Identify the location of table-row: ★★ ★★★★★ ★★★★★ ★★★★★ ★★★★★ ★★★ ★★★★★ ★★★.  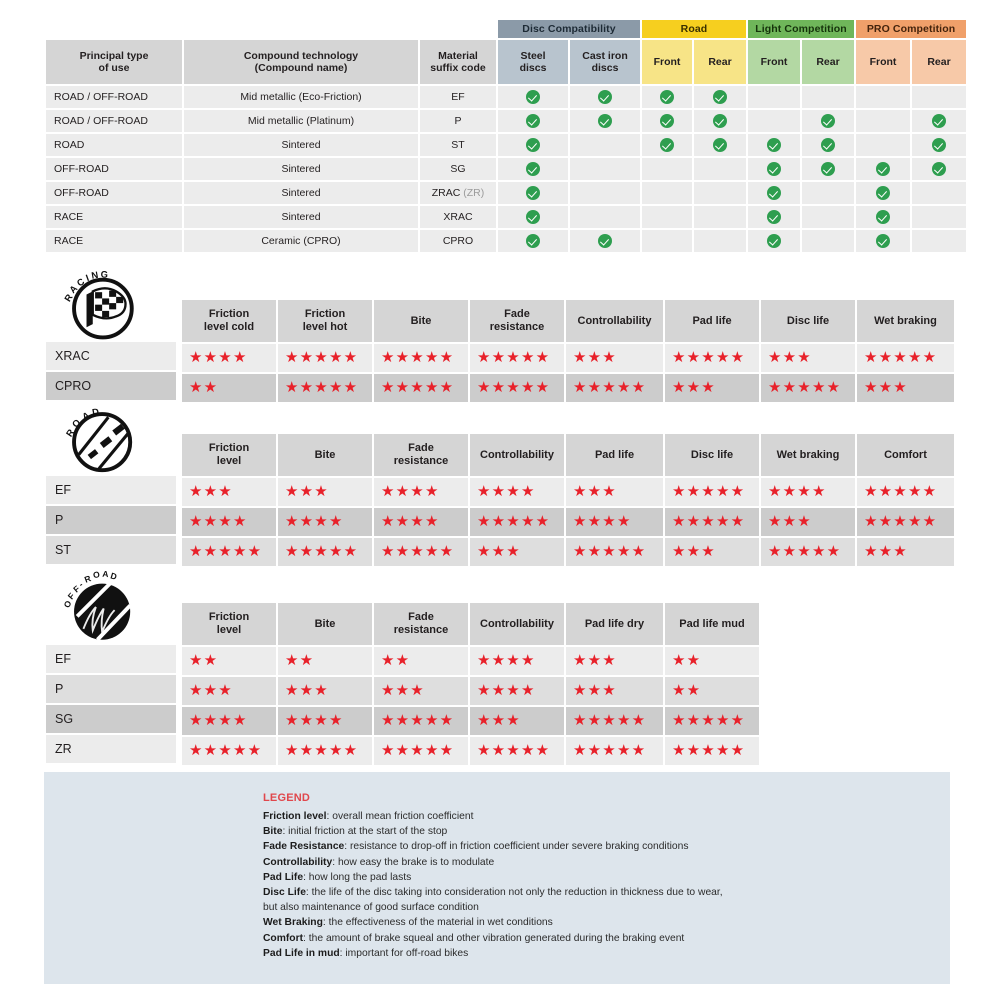
(567, 388).